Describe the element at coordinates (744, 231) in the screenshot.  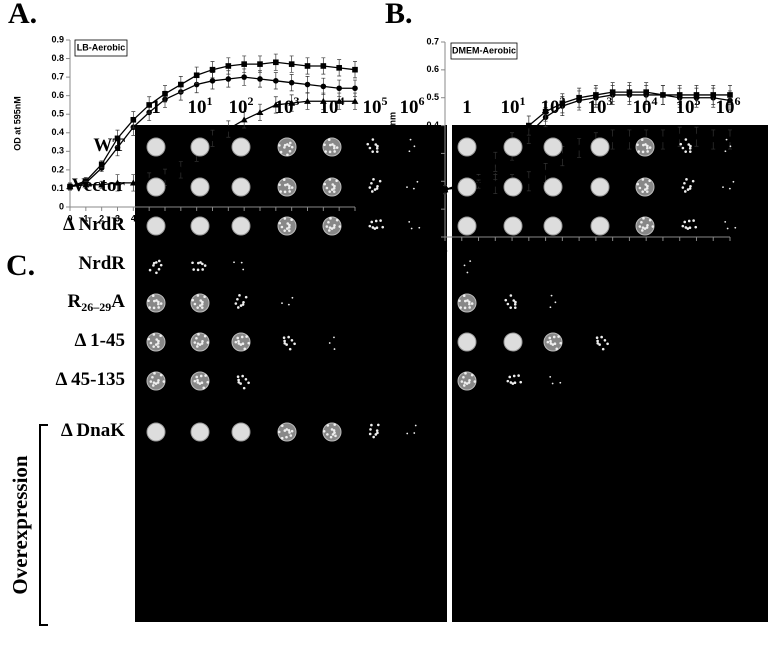
I see `legend-label: OE_NrdR` at that location.